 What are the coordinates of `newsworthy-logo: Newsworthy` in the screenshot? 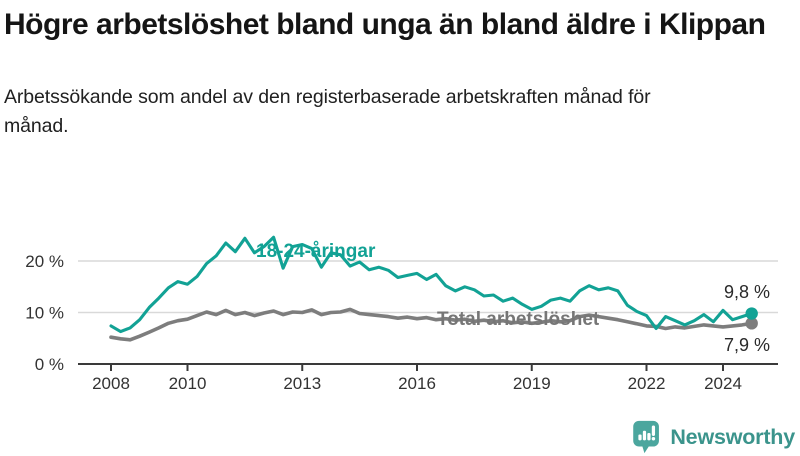 It's located at (712, 437).